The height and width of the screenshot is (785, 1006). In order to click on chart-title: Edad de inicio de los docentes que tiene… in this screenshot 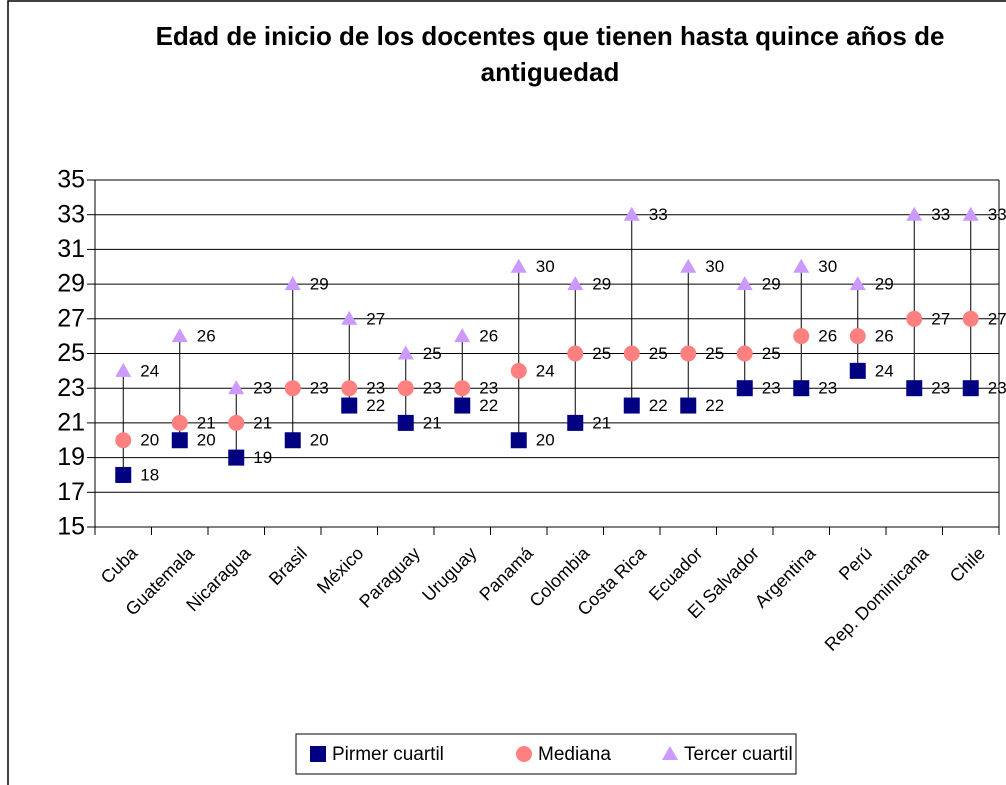, I will do `click(550, 54)`.